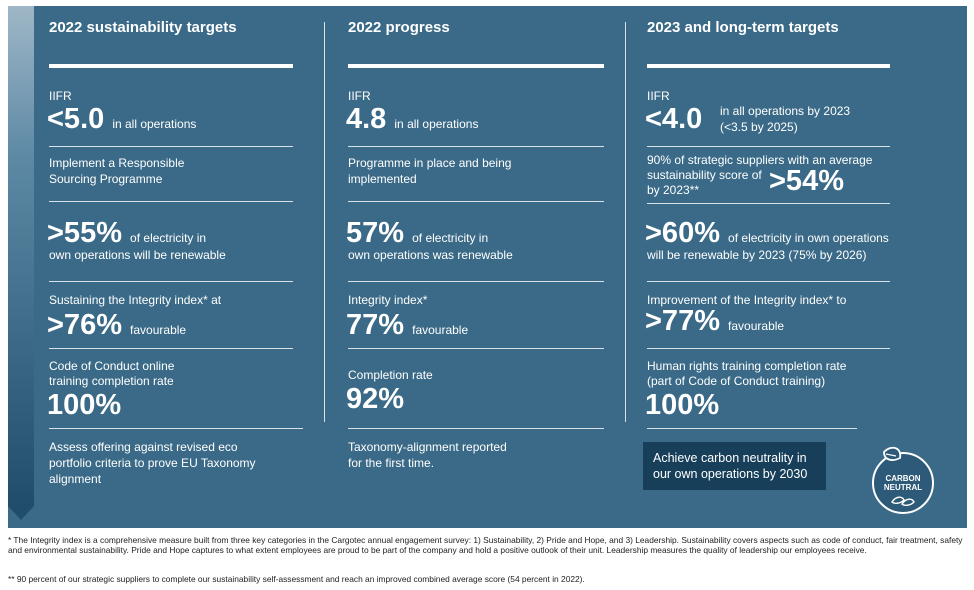 The width and height of the screenshot is (974, 590). I want to click on integrity-value: >77% favourable, so click(714, 323).